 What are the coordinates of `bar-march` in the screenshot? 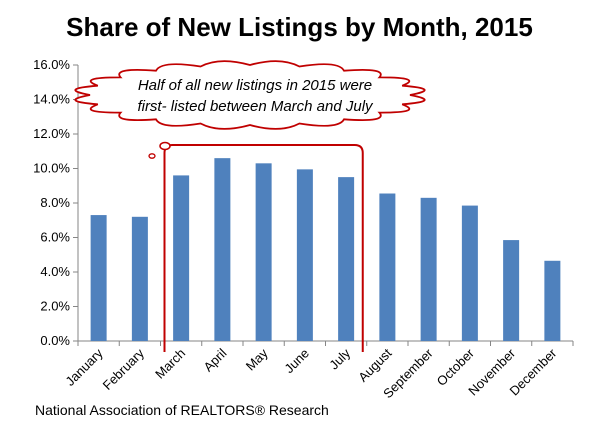 It's located at (181, 258).